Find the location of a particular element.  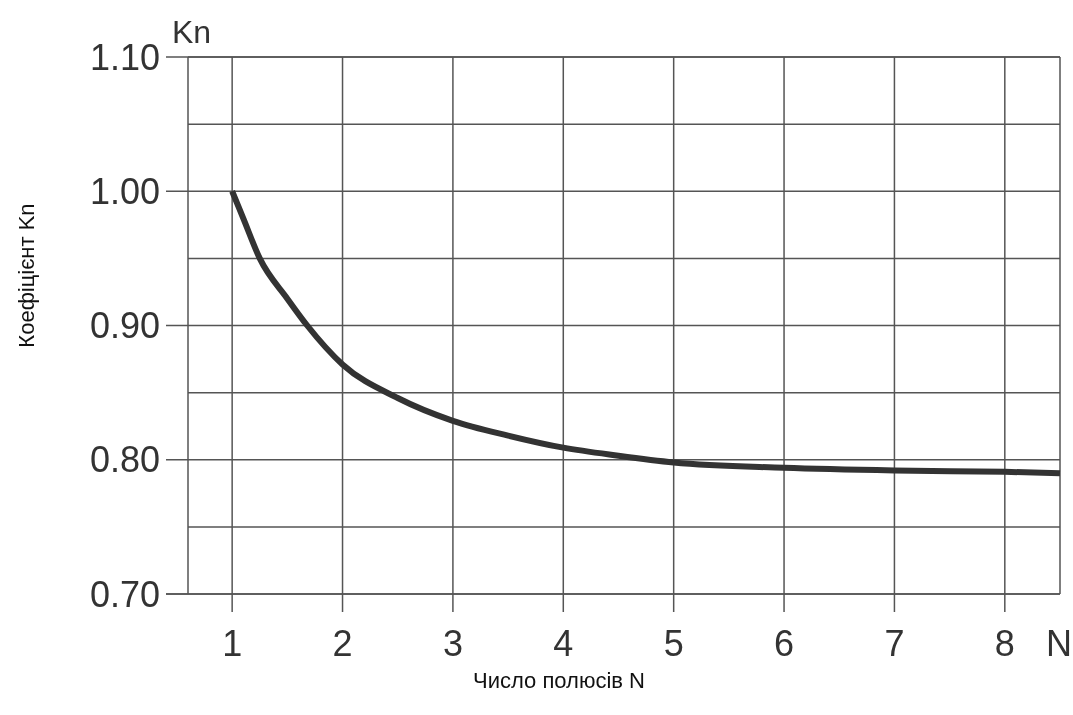

y-tick-label: 0.80 is located at coordinates (124, 460).